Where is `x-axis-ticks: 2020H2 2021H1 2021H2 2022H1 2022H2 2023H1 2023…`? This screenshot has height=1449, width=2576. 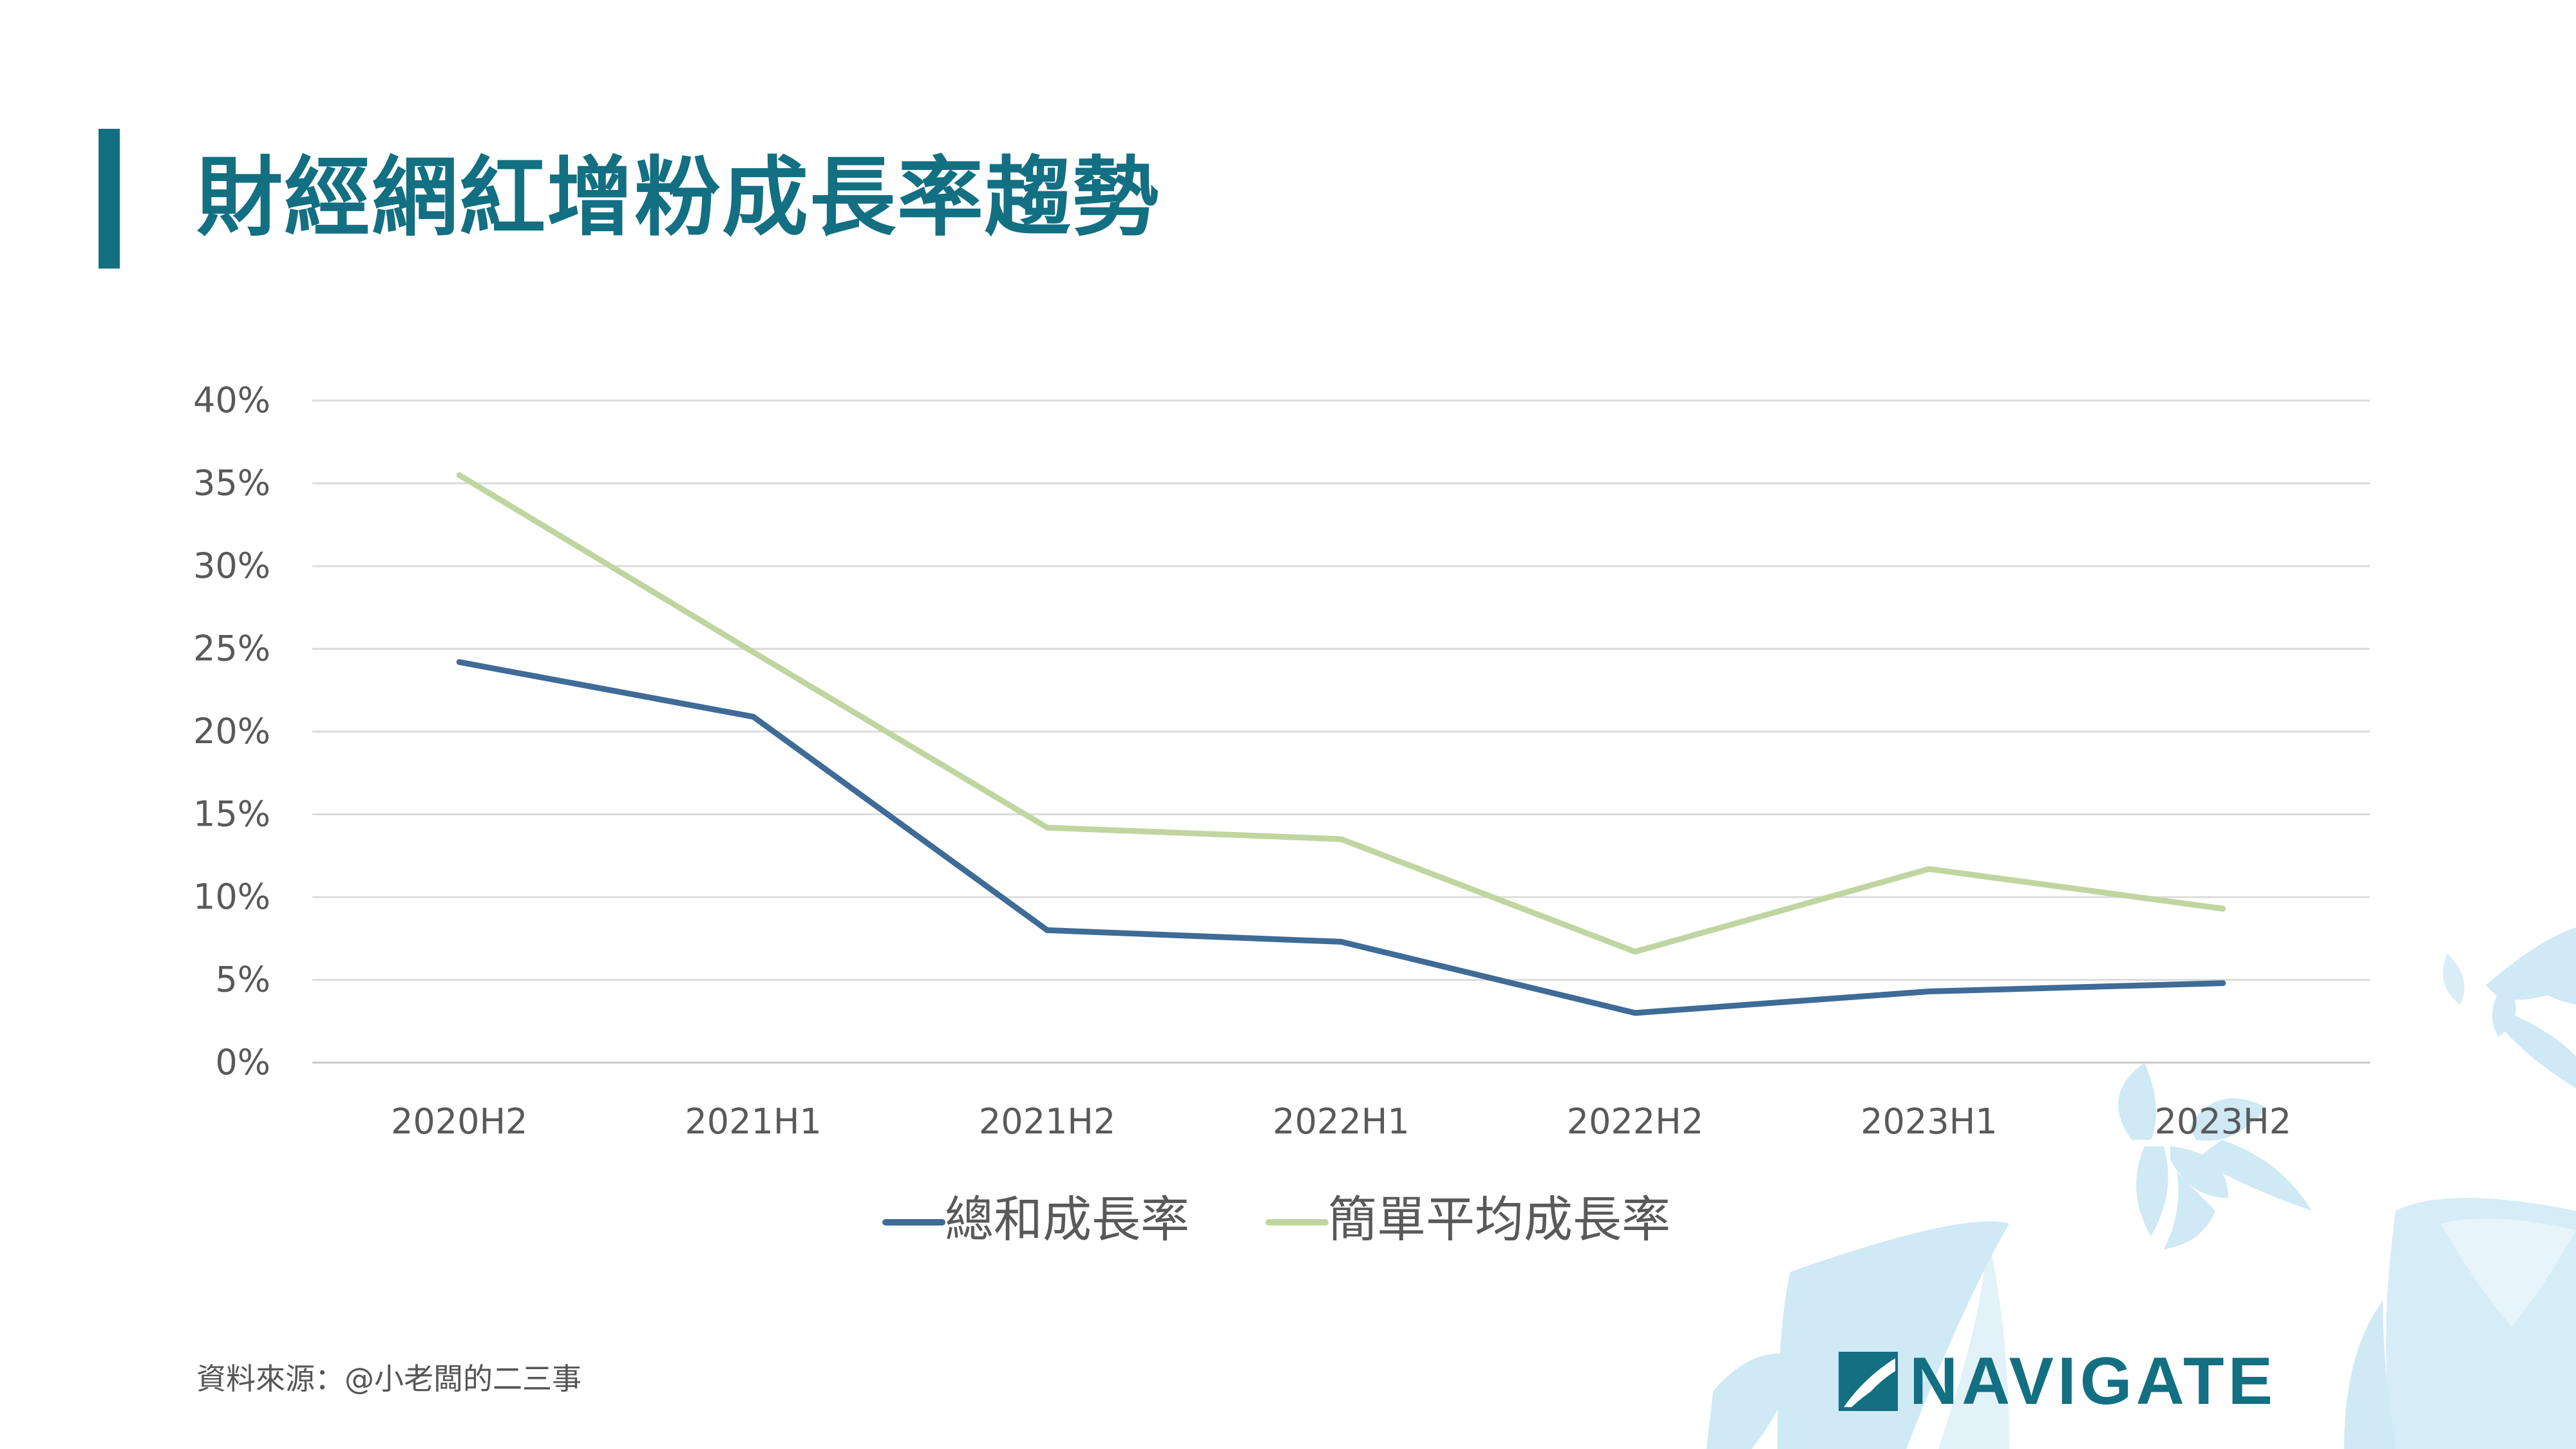
x-axis-ticks: 2020H2 2021H1 2021H2 2022H1 2022H2 2023H1 2023… is located at coordinates (1341, 1122).